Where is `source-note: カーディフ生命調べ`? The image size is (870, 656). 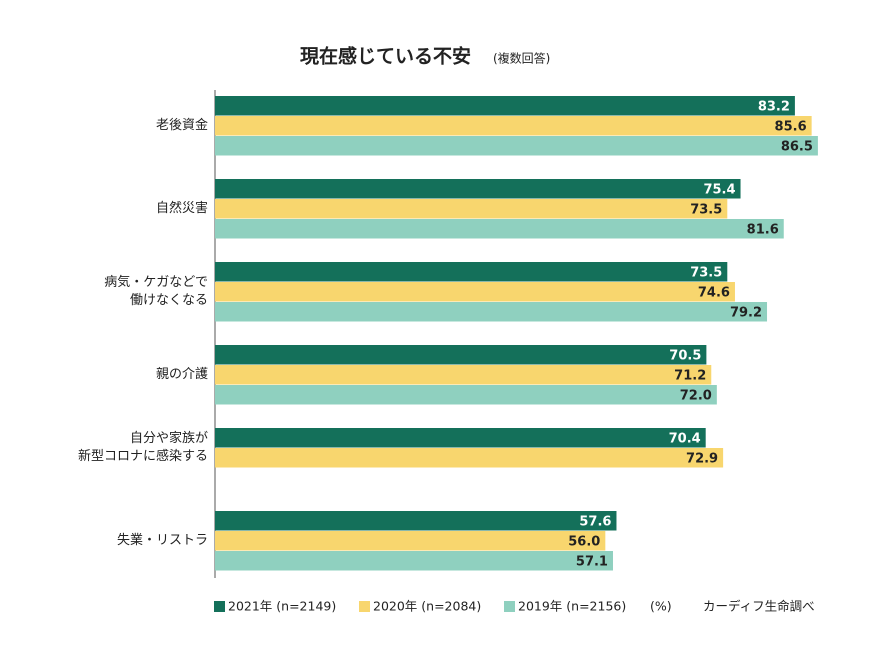
source-note: カーディフ生命調べ is located at coordinates (759, 606).